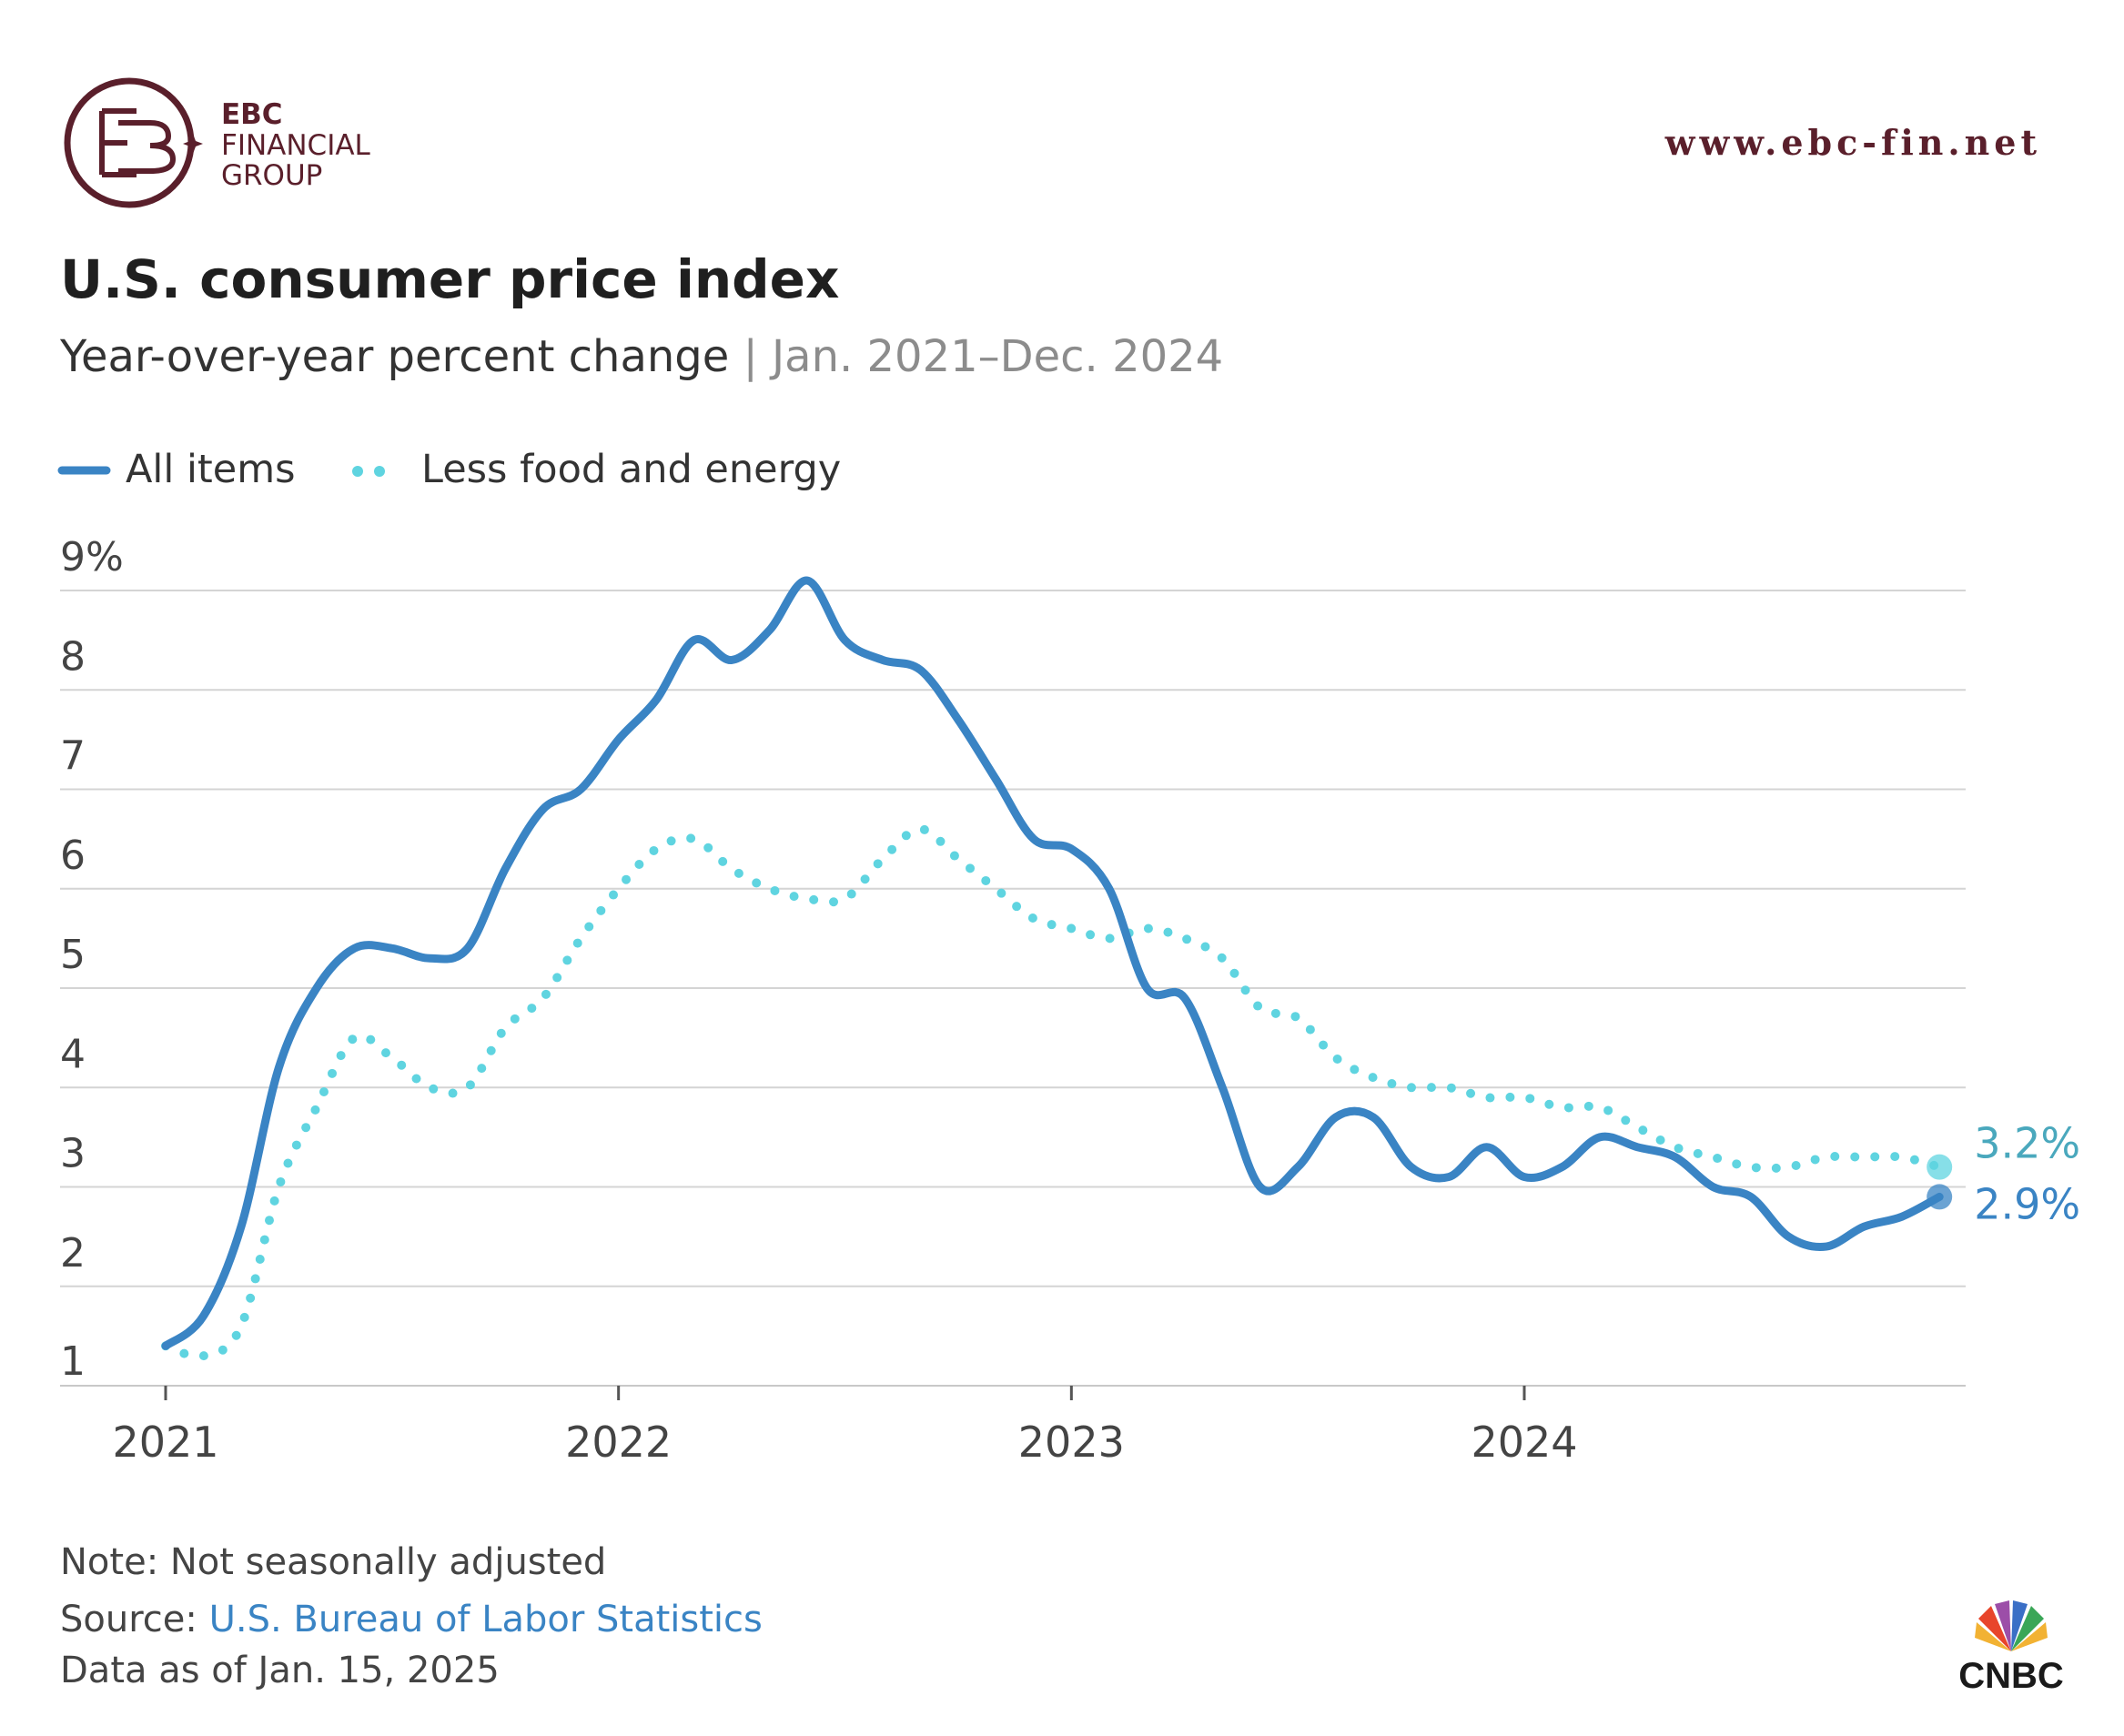  What do you see at coordinates (2027, 1174) in the screenshot?
I see `end-labels: 3.2% 2.9%` at bounding box center [2027, 1174].